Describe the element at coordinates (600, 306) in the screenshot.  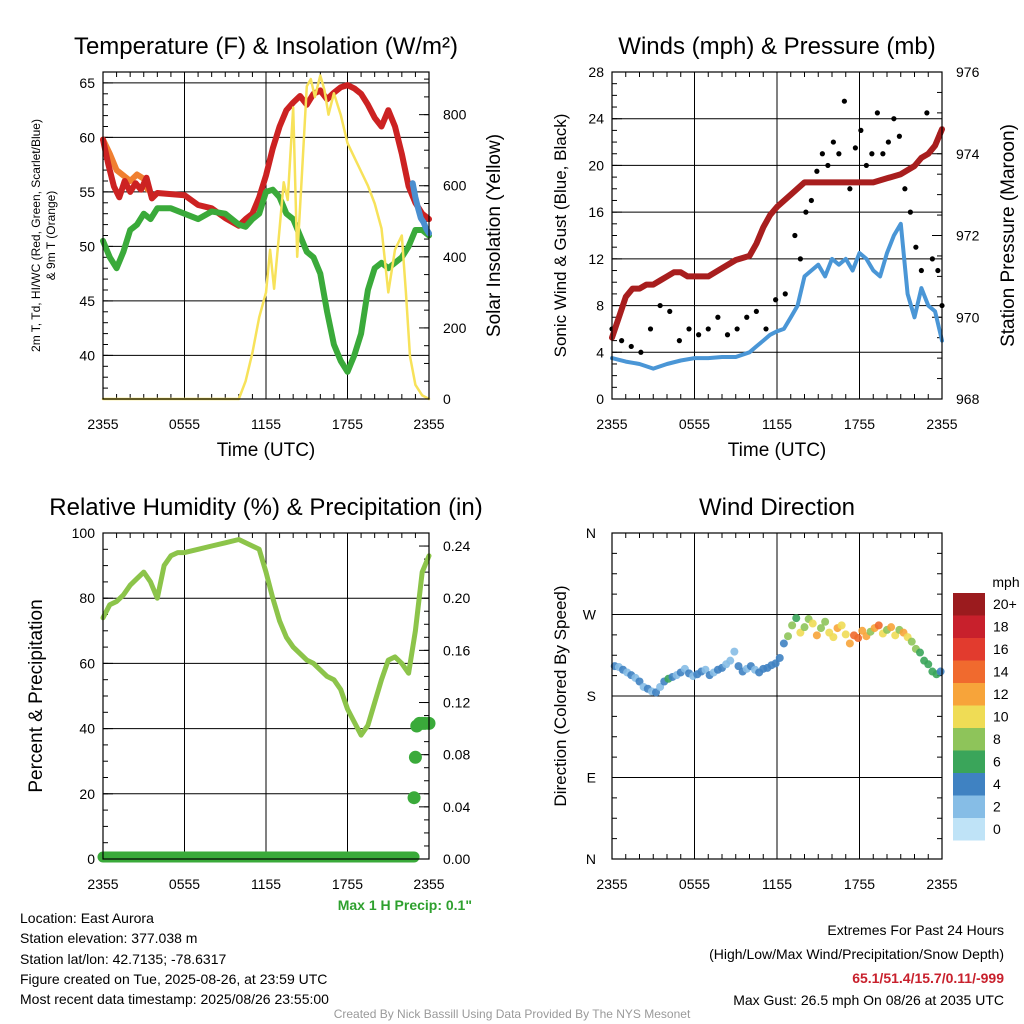
I see `y-tick-label: 8` at that location.